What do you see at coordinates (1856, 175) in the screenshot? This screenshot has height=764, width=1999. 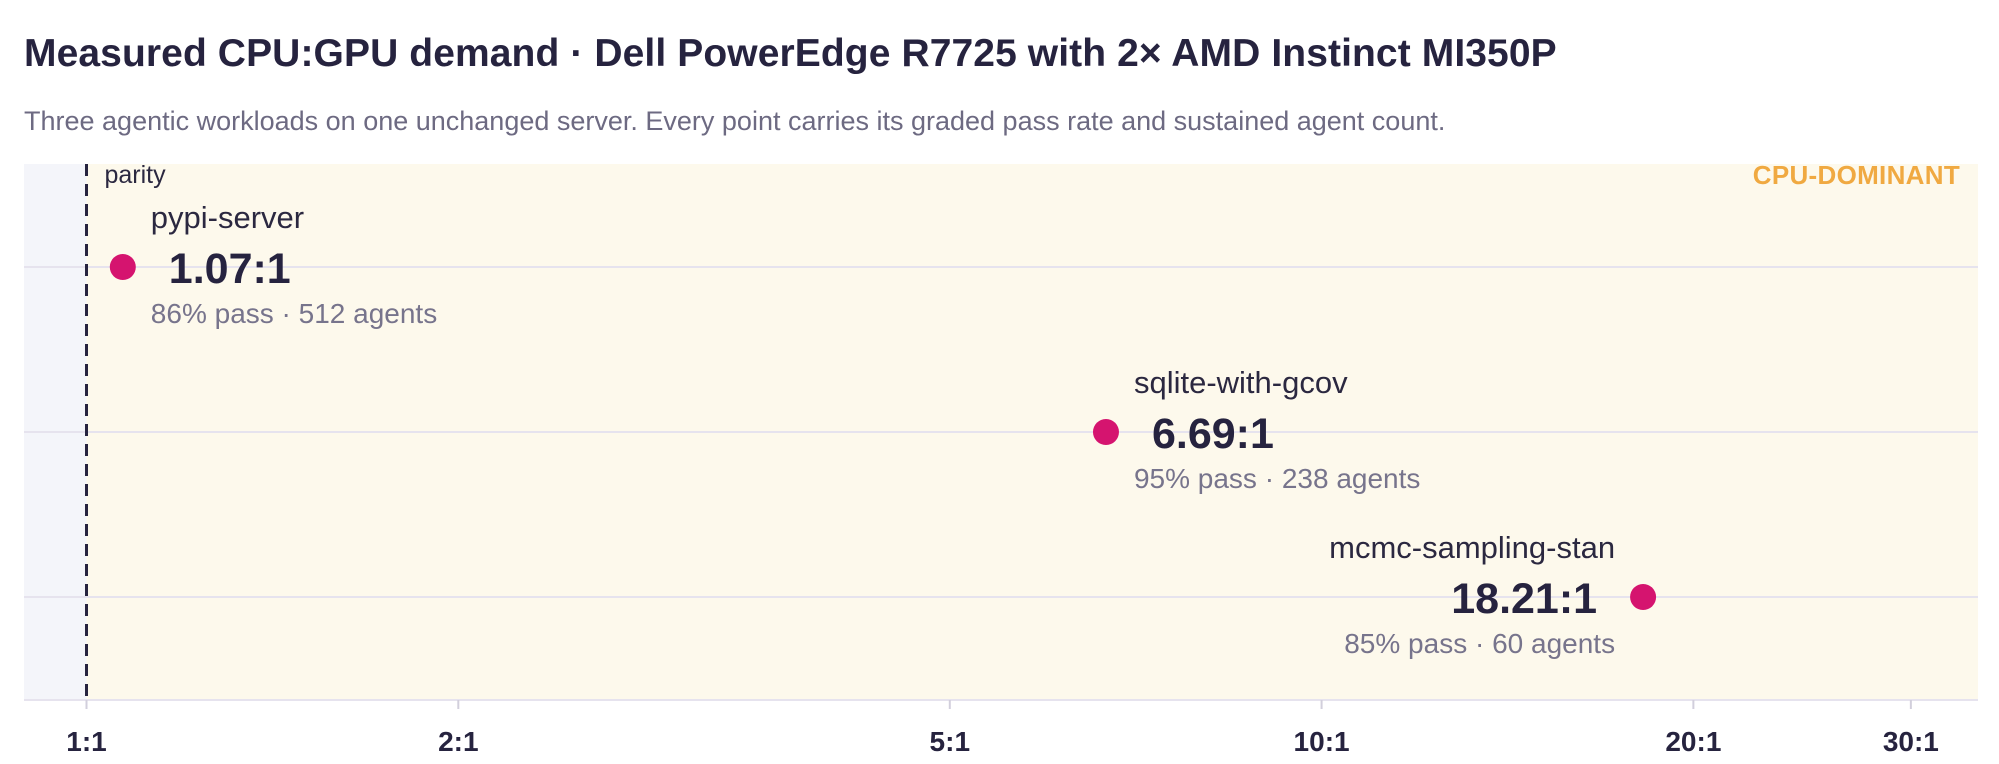 I see `region-label: CPU-DOMINANT` at bounding box center [1856, 175].